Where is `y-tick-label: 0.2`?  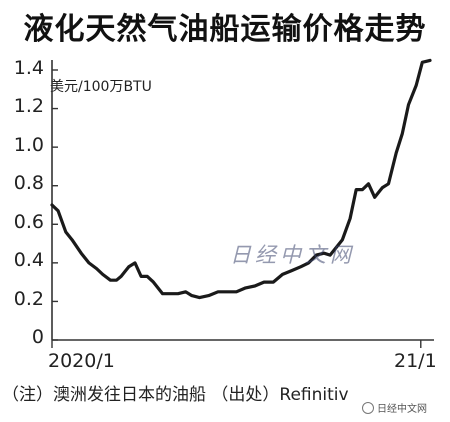 y-tick-label: 0.2 is located at coordinates (28, 299).